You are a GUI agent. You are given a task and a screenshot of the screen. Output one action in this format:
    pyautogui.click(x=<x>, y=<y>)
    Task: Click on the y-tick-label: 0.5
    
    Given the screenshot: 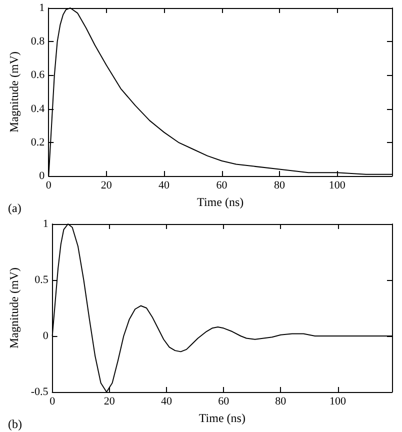 What is the action you would take?
    pyautogui.click(x=41, y=280)
    